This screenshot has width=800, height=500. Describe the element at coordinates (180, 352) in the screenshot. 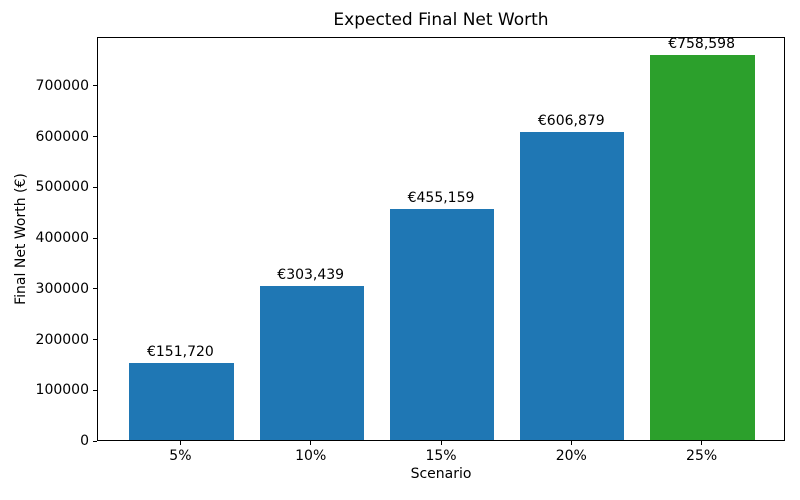

I see `bar-value-label: €151,720` at that location.